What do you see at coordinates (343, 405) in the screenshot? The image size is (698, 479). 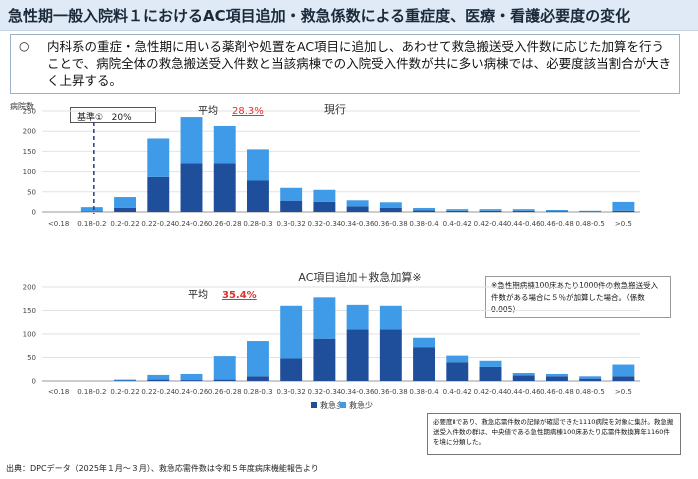 I see `legend-swatch-light` at bounding box center [343, 405].